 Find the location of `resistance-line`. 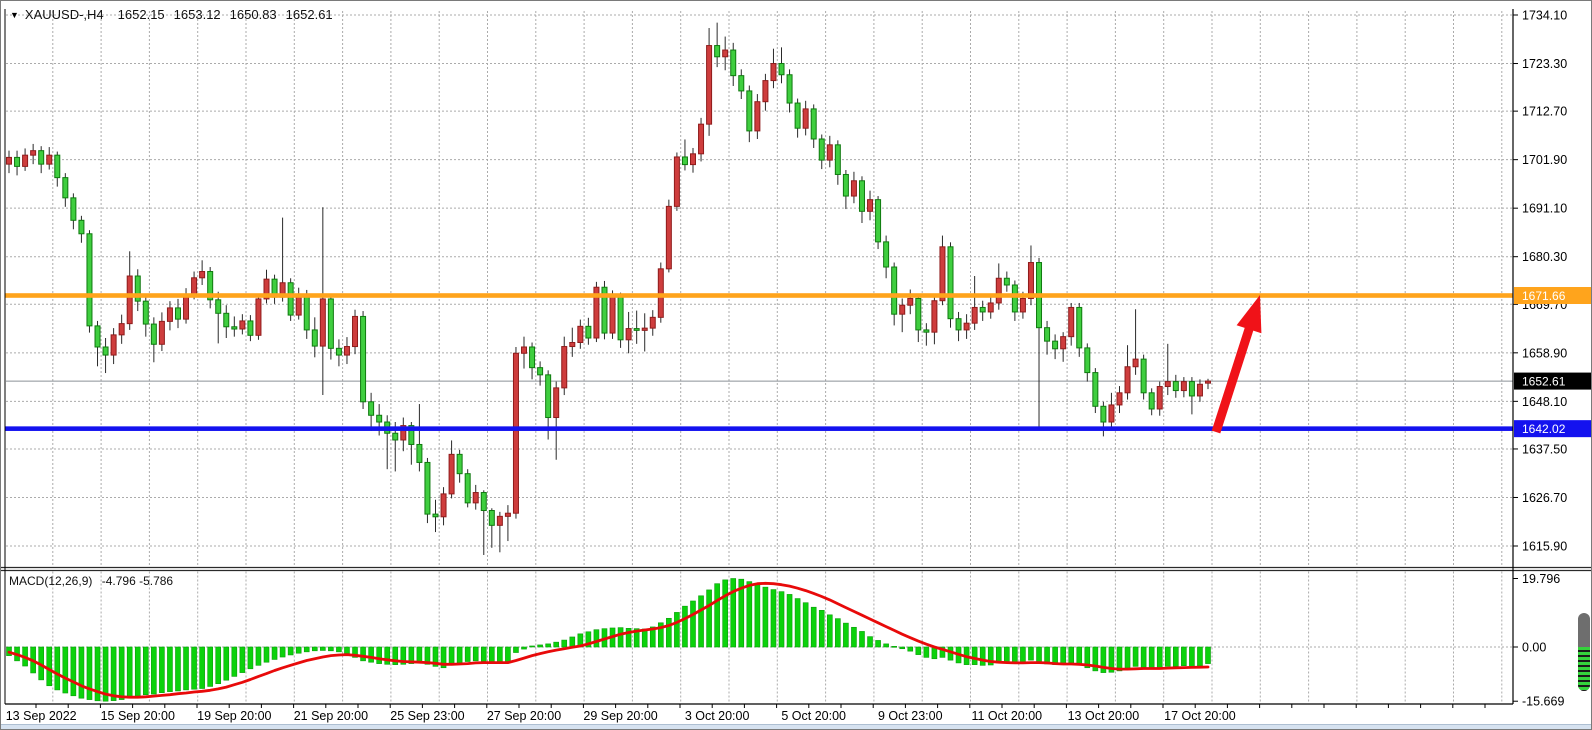

resistance-line is located at coordinates (759, 295).